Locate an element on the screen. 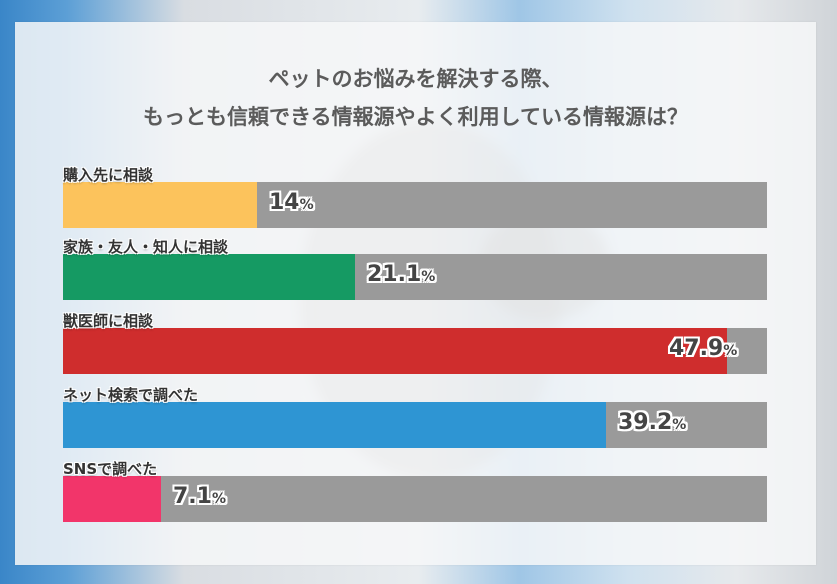 The width and height of the screenshot is (837, 584). bar-label: SNSで調べた is located at coordinates (110, 469).